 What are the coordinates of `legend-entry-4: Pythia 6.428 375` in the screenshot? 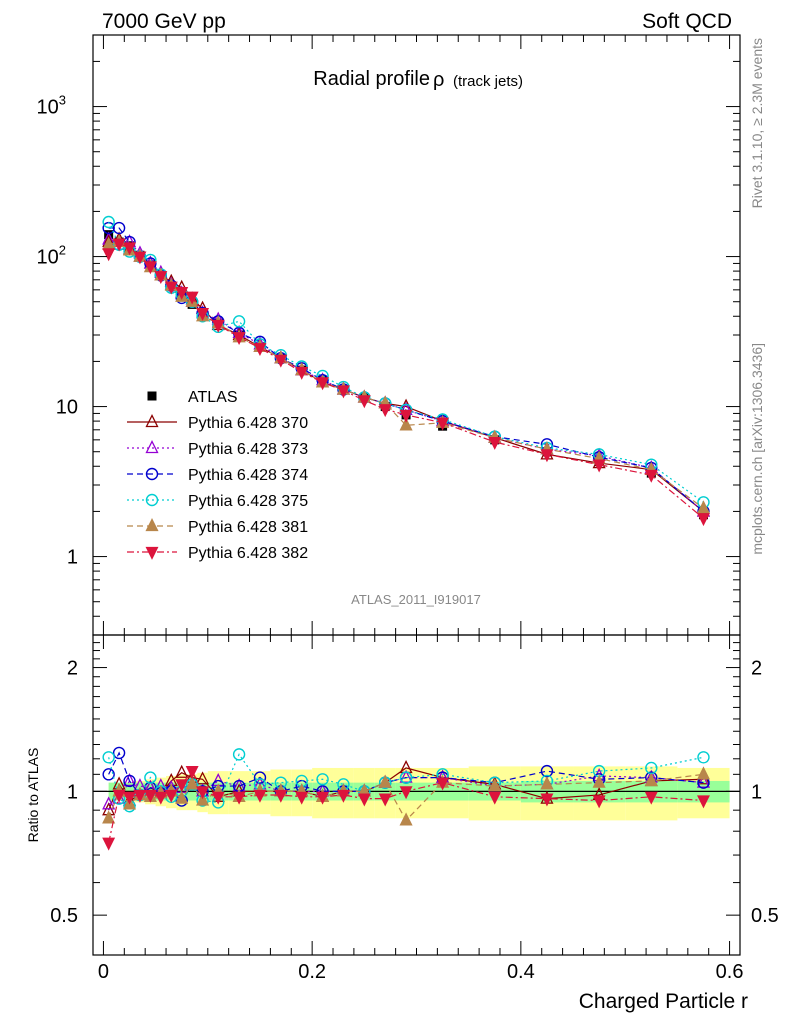 It's located at (217, 501).